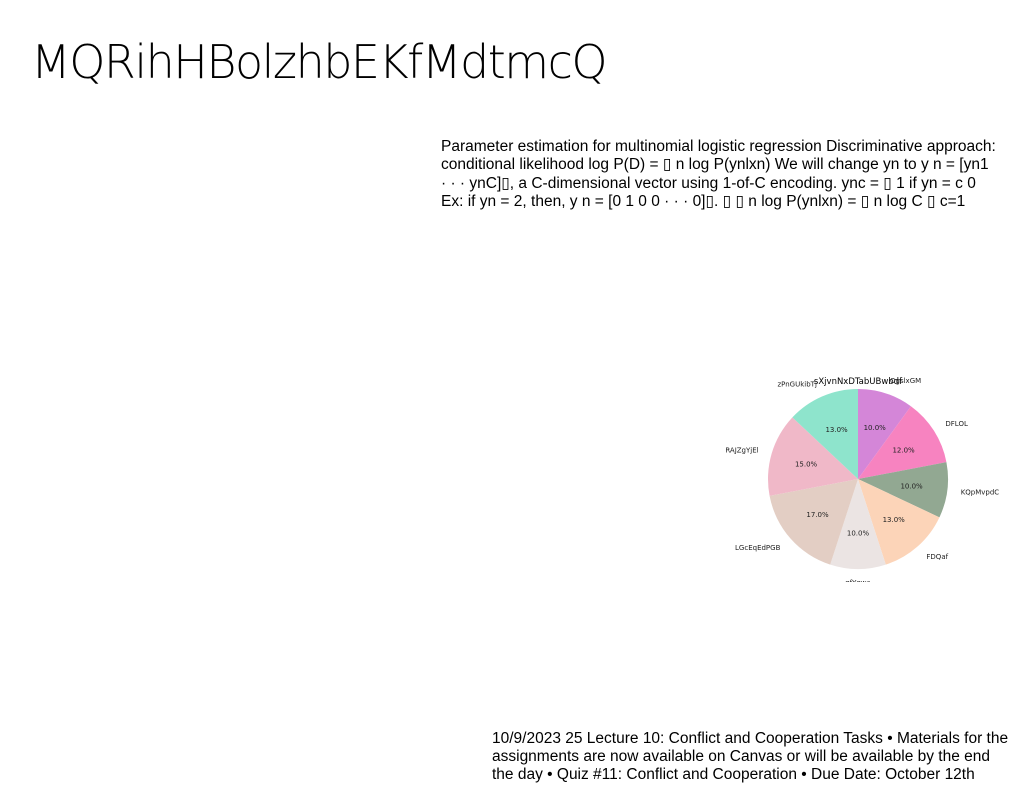 The height and width of the screenshot is (788, 1024). I want to click on slice-category-label: KQpMvpdC, so click(980, 493).